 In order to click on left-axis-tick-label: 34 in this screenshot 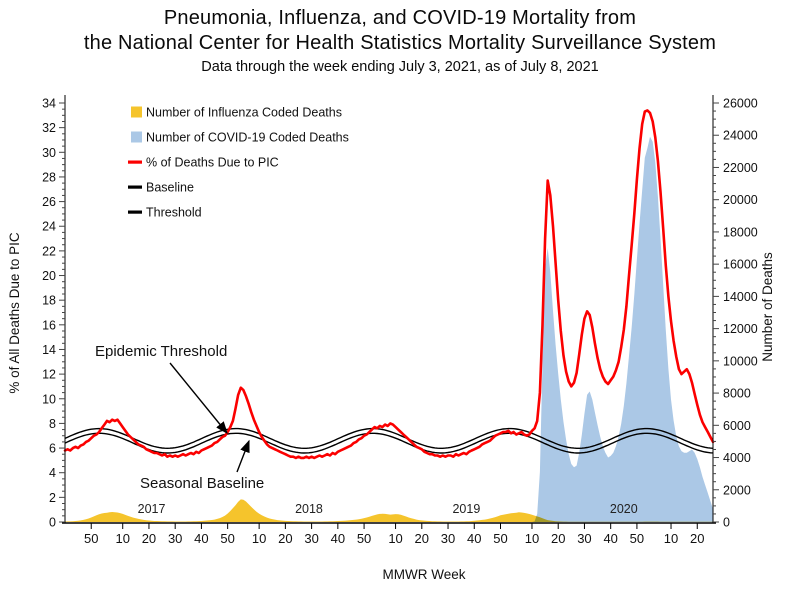, I will do `click(49, 104)`.